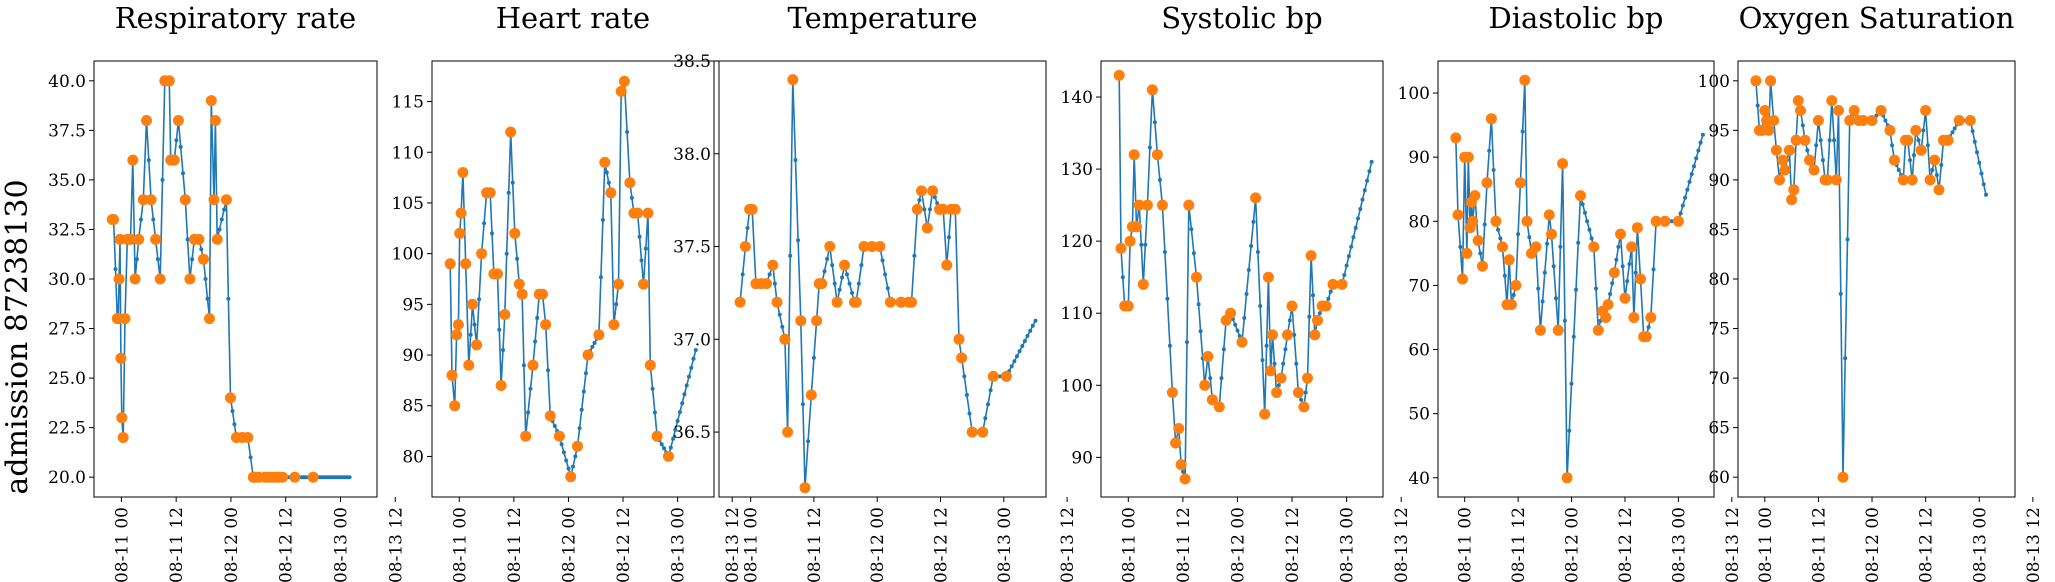 This screenshot has width=2055, height=582. Describe the element at coordinates (1419, 158) in the screenshot. I see `y-tick-label: 90` at that location.